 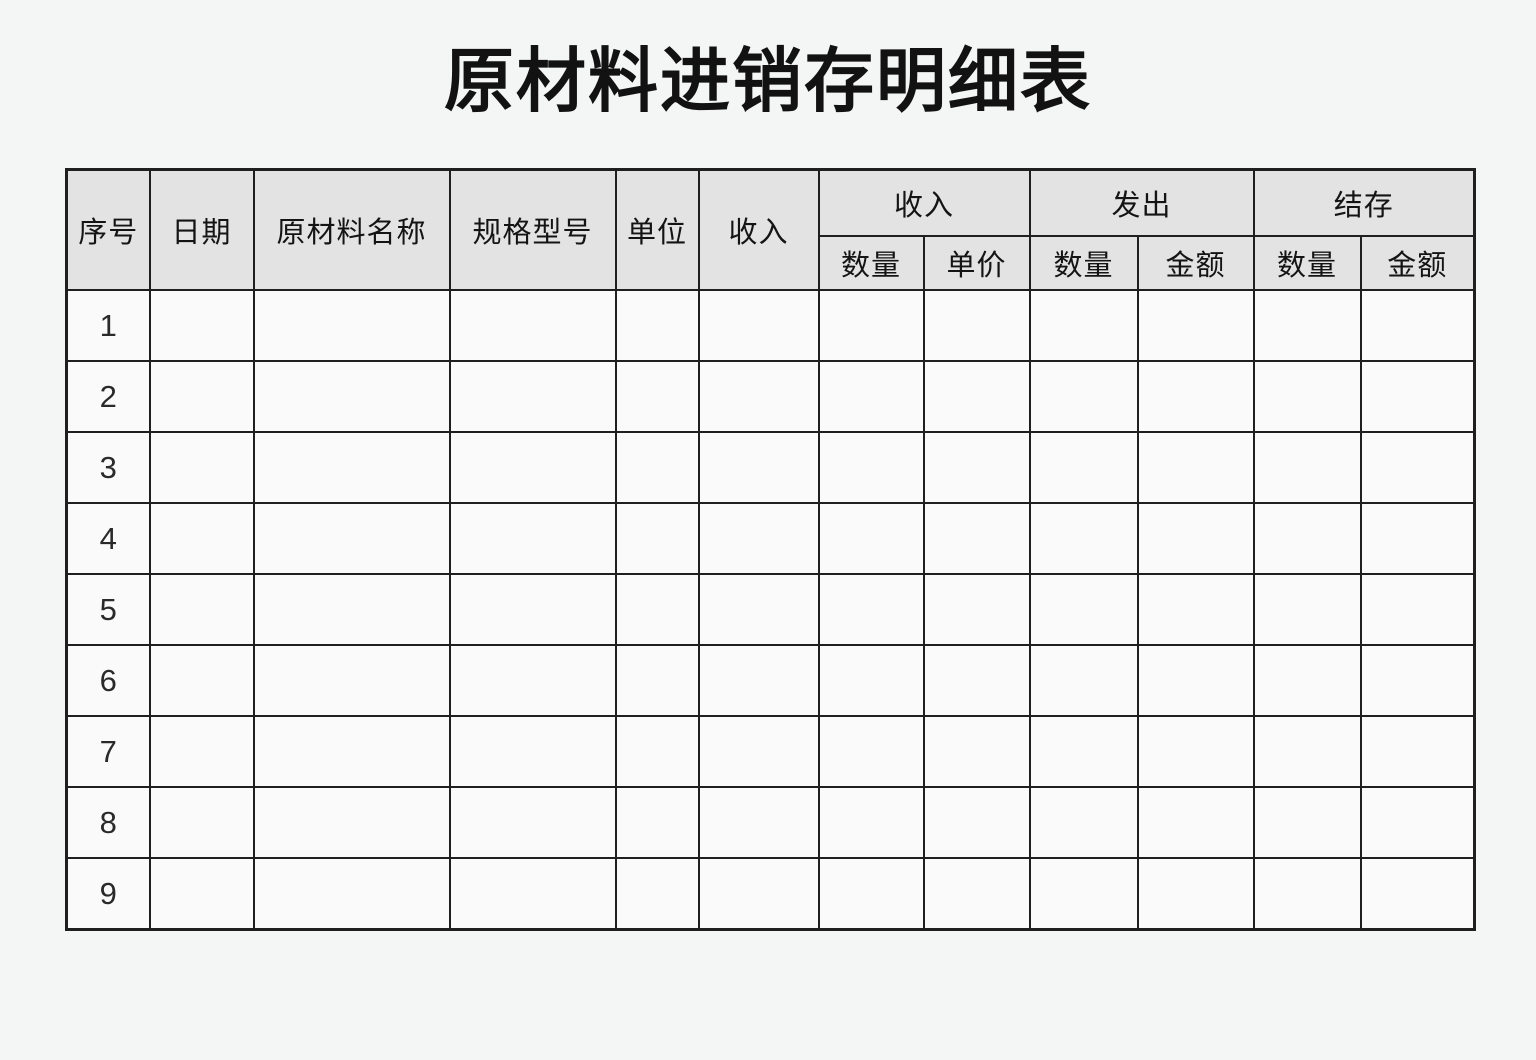 I want to click on header-serial-number: 序号, so click(x=108, y=229).